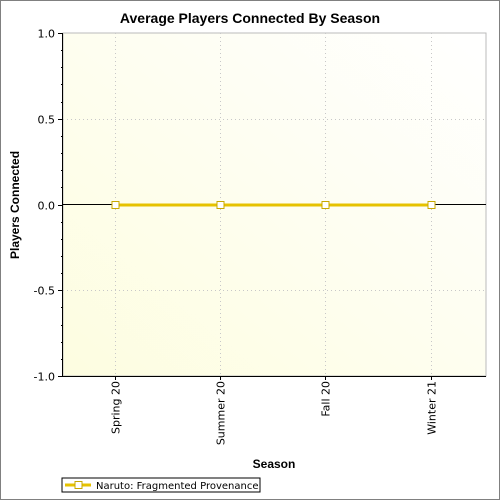  Describe the element at coordinates (326, 399) in the screenshot. I see `x-tick-label: Fall 20` at that location.